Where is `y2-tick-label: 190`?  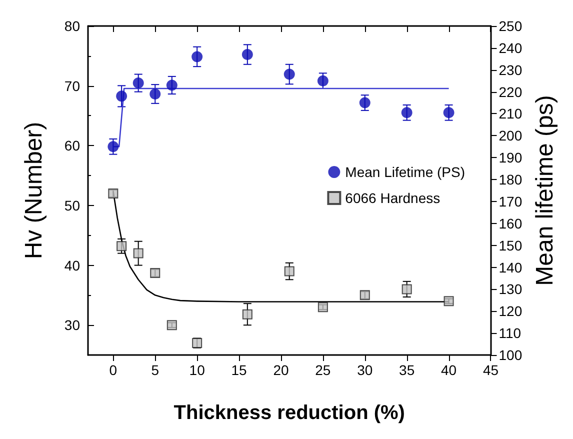
y2-tick-label: 190 is located at coordinates (510, 158).